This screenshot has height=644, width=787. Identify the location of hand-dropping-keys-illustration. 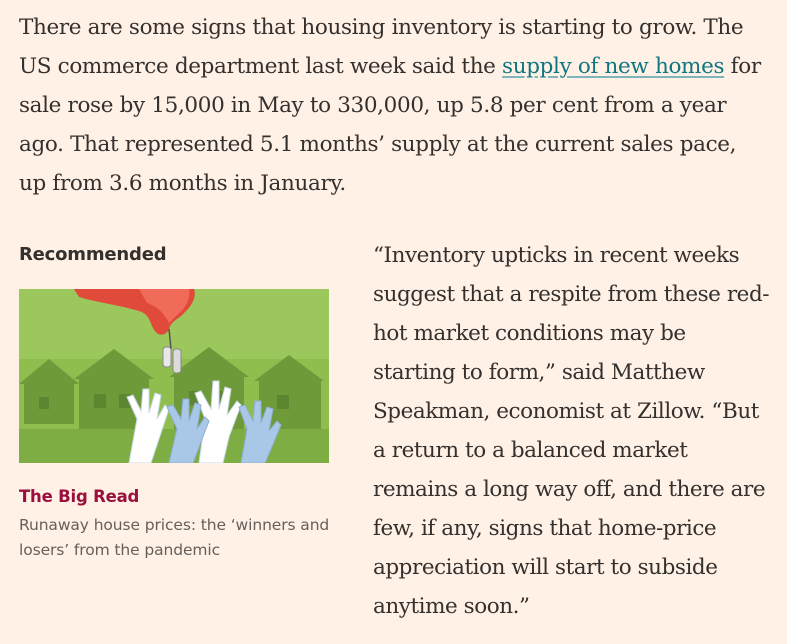
(174, 376).